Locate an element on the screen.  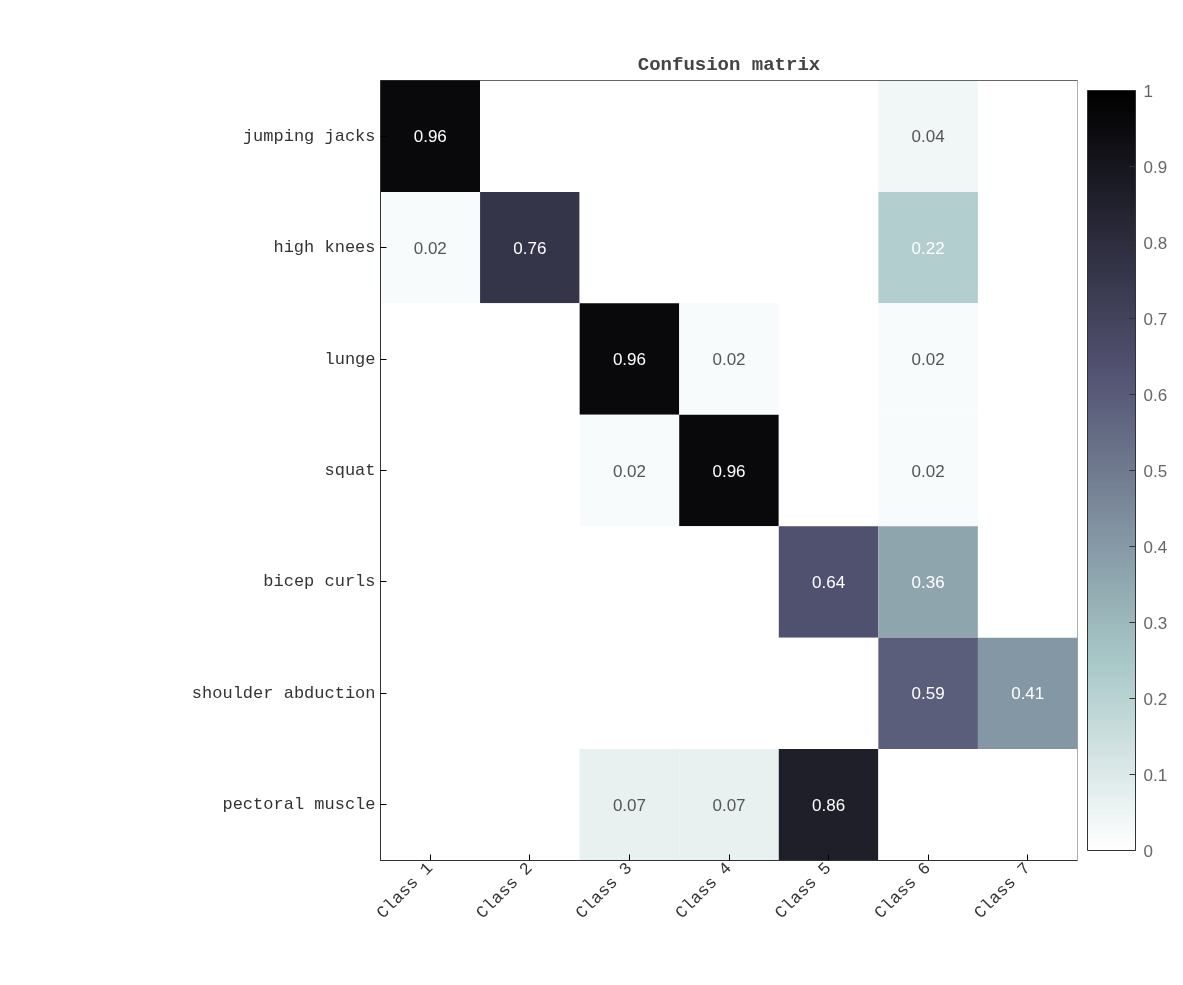
y-tick-label: lunge is located at coordinates (350, 359).